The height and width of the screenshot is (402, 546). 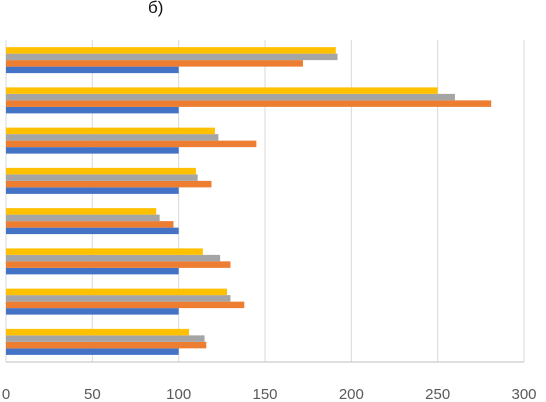 What do you see at coordinates (351, 394) in the screenshot?
I see `x-tick-label: 200` at bounding box center [351, 394].